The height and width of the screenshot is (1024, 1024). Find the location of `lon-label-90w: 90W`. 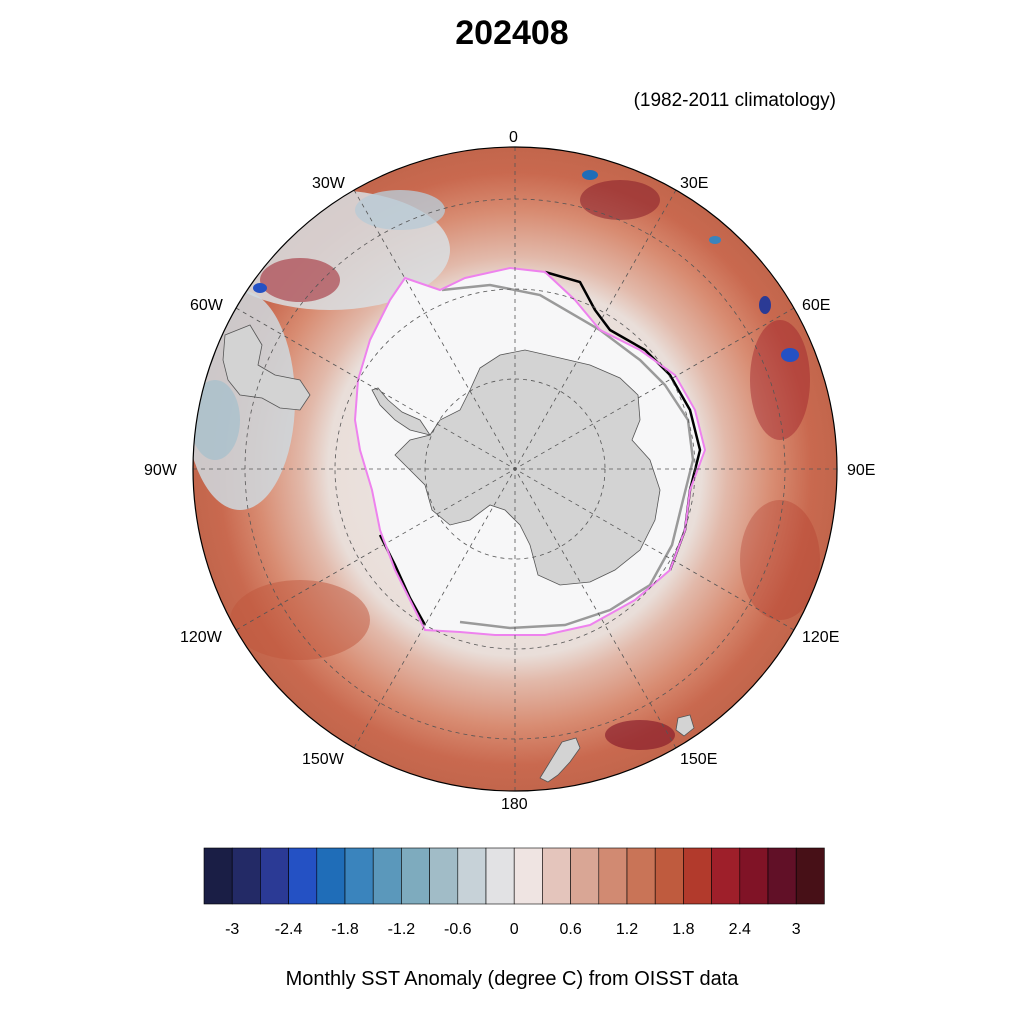

lon-label-90w: 90W is located at coordinates (160, 470).